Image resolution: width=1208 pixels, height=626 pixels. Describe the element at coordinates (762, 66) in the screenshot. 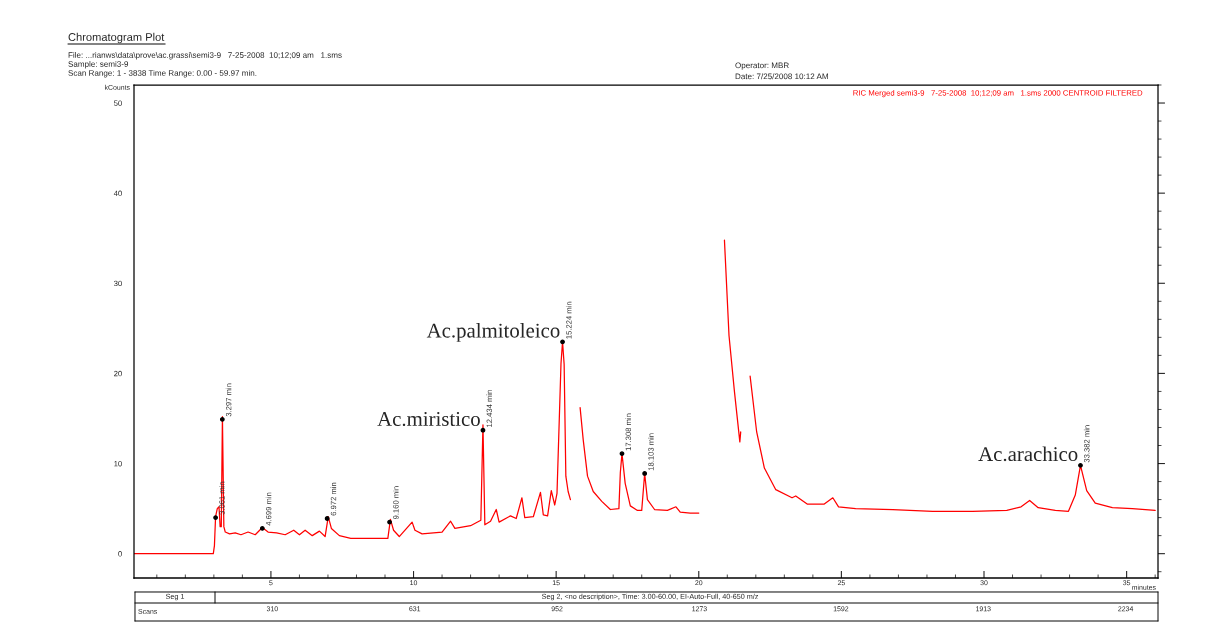

I see `text: Operator: MBR` at that location.